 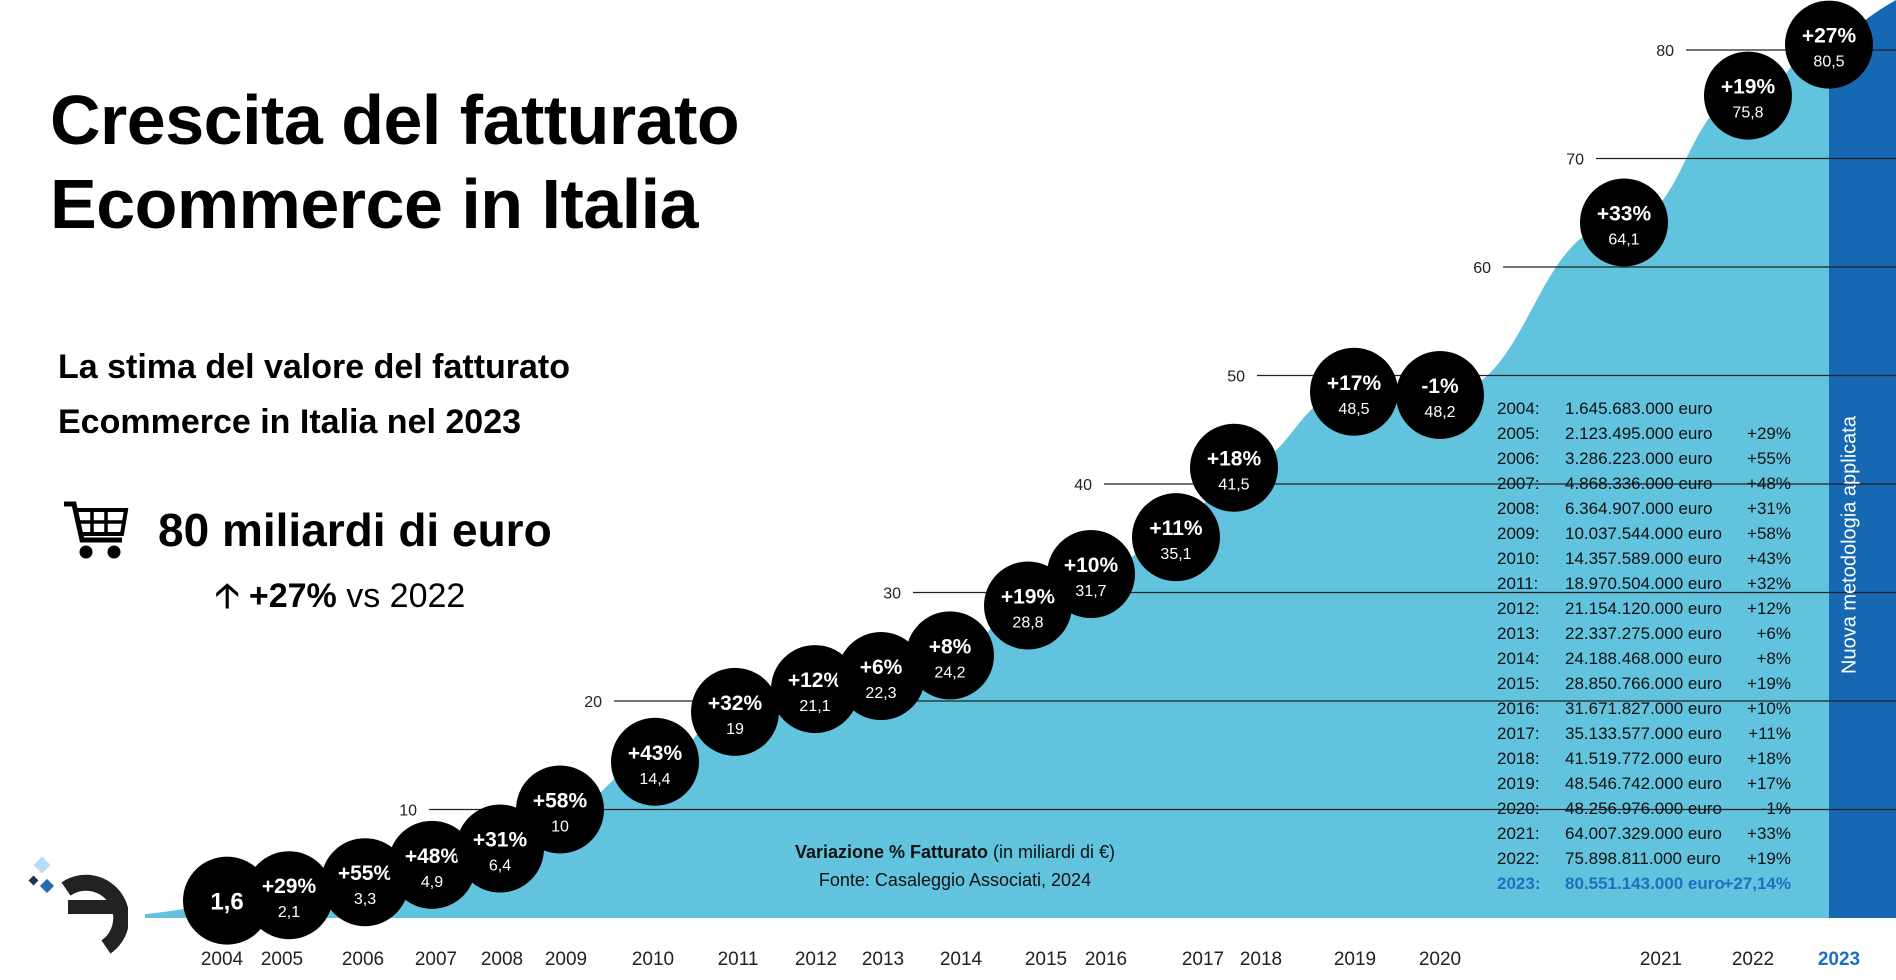 What do you see at coordinates (1518, 833) in the screenshot?
I see `table-cell-year: 2021:` at bounding box center [1518, 833].